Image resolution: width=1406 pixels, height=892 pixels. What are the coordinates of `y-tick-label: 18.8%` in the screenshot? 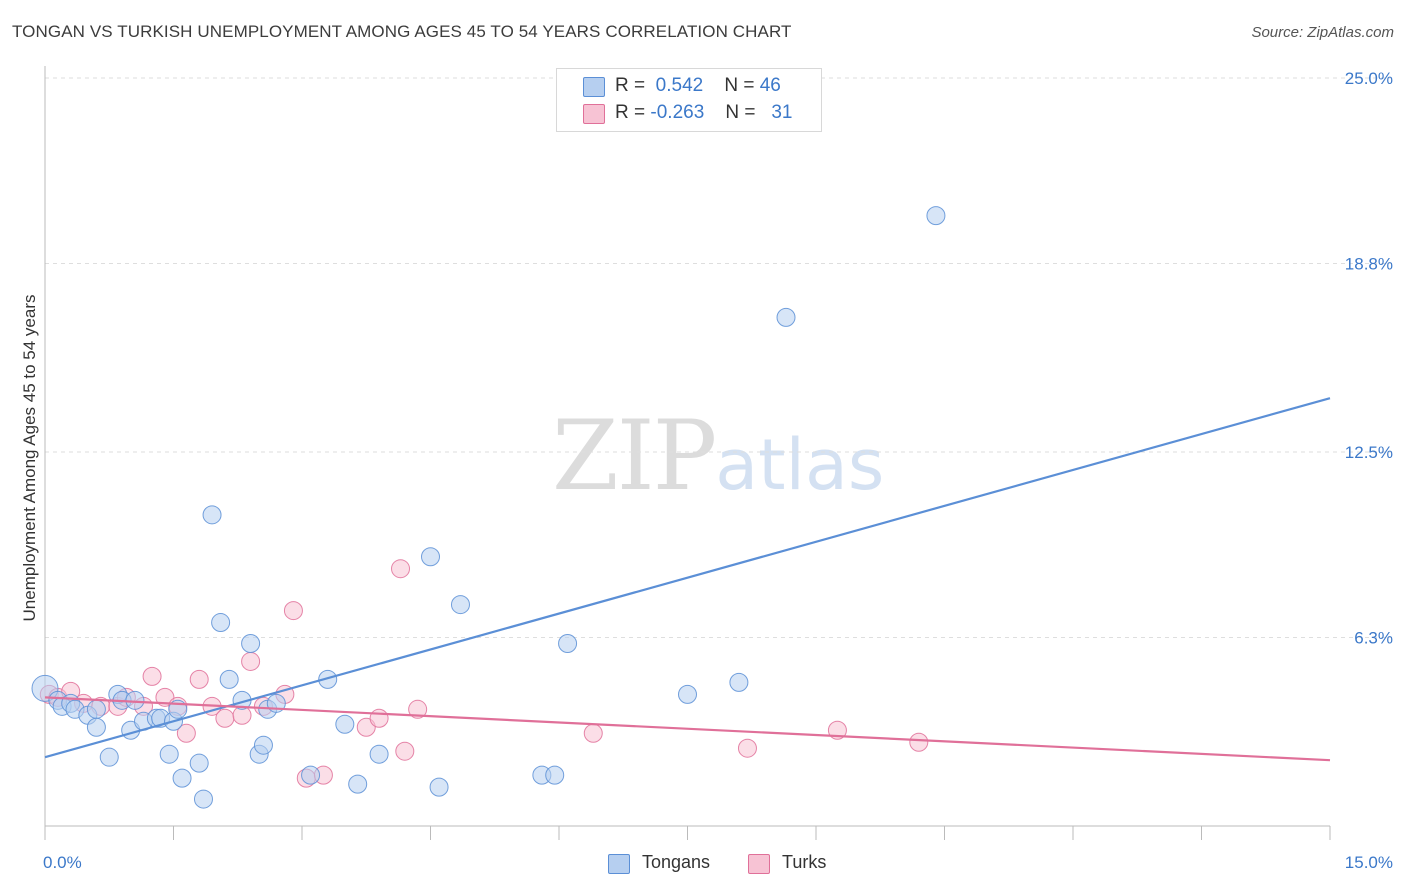 It's located at (1369, 264).